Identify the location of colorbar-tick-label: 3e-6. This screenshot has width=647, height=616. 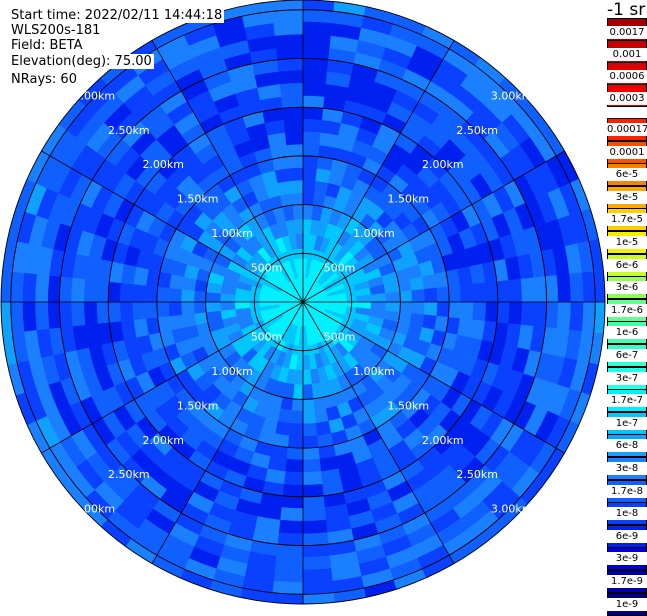
(627, 288).